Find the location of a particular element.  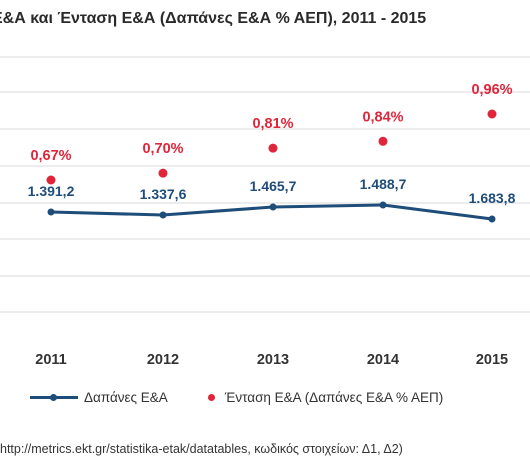

line-data-label: 1.465,7 is located at coordinates (273, 186).